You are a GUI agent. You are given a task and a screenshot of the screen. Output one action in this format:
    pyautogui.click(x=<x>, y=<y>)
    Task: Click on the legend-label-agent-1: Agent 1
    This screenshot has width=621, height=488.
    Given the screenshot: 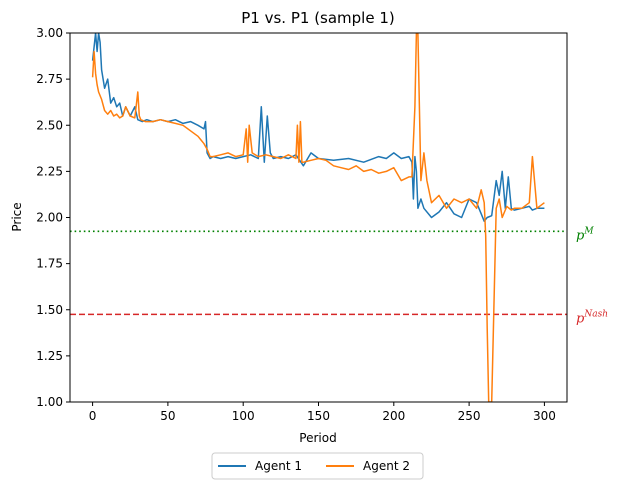 What is the action you would take?
    pyautogui.click(x=278, y=466)
    